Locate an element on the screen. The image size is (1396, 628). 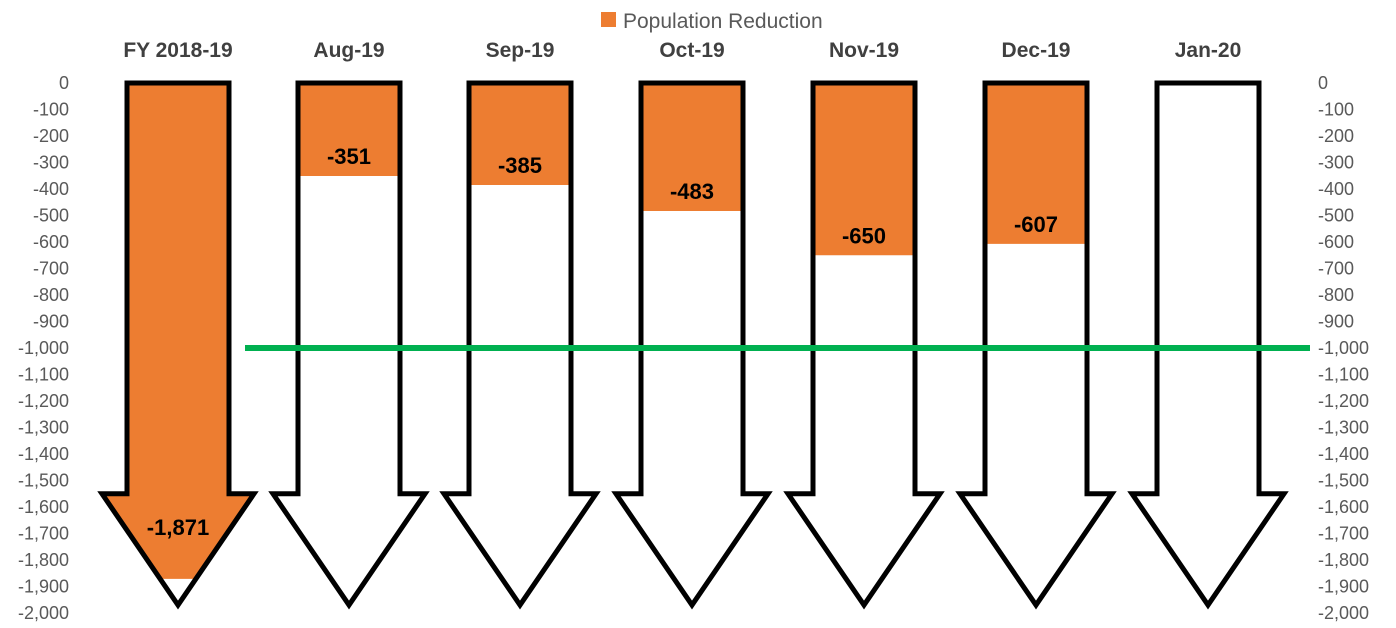
right-axis-tick-label: -300 is located at coordinates (1336, 163).